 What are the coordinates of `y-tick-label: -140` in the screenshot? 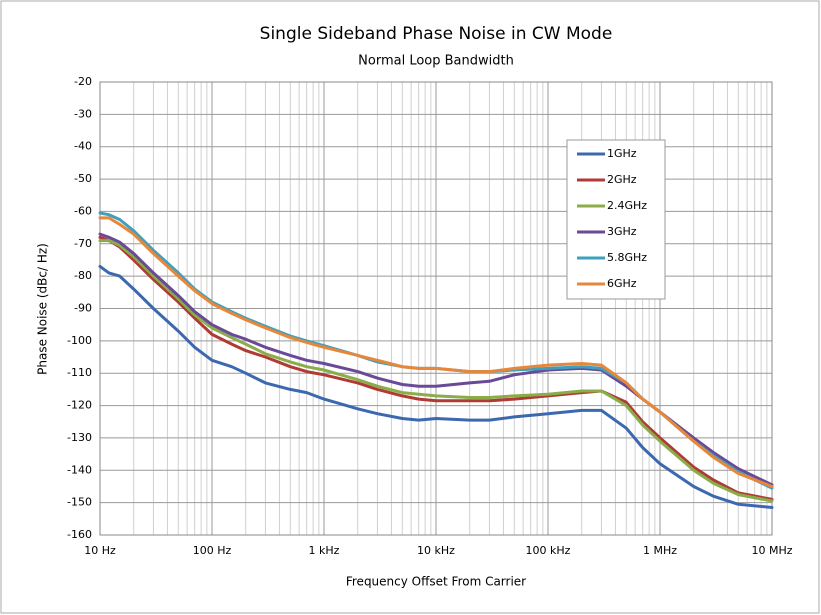 It's located at (79, 469).